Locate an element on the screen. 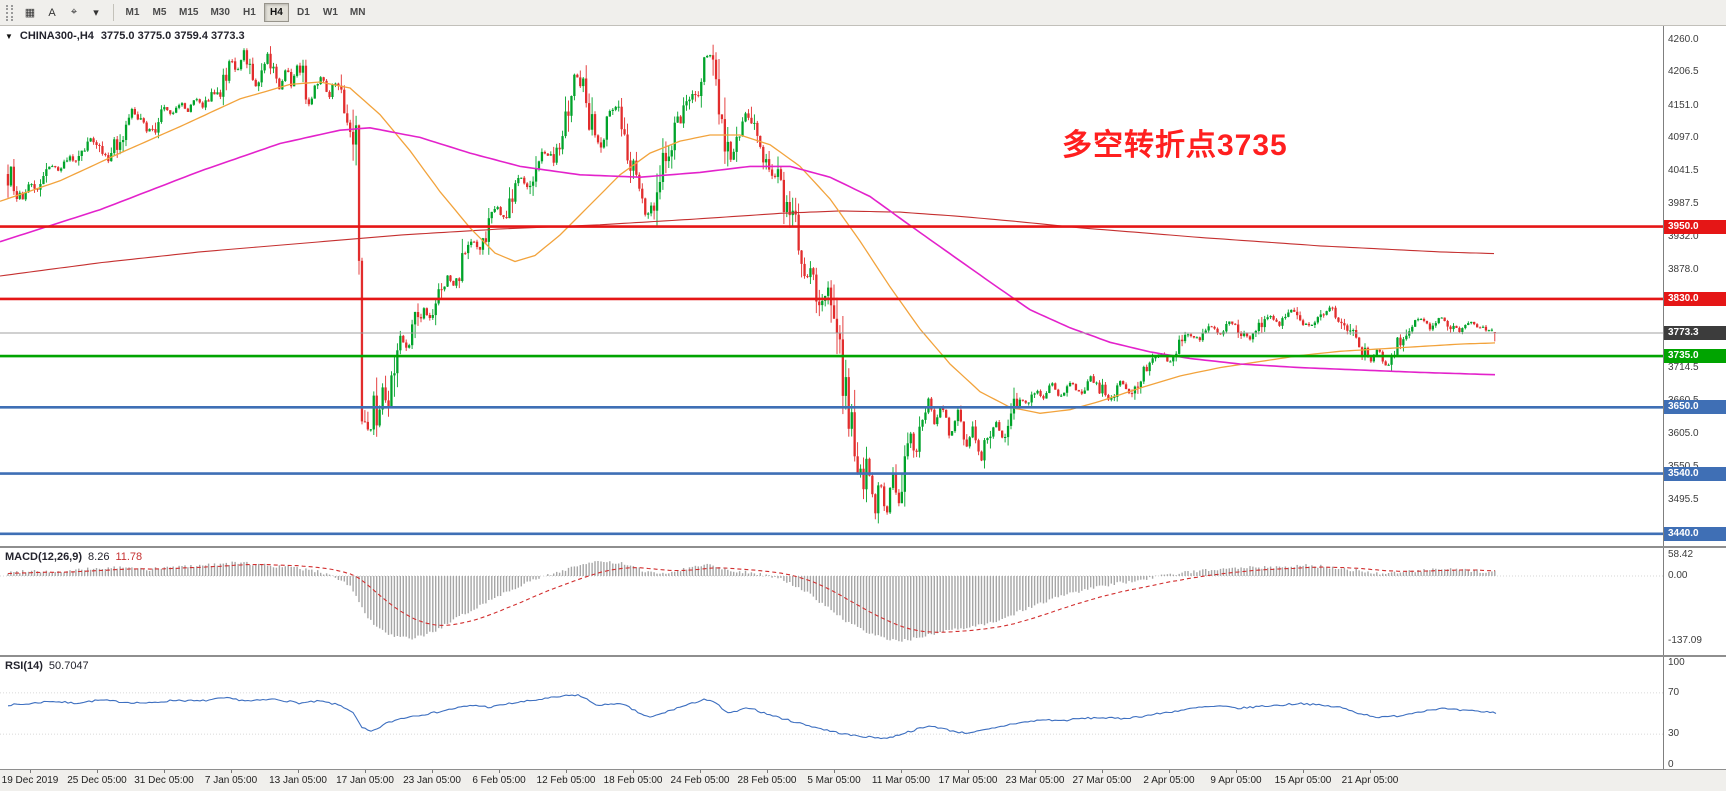 This screenshot has width=1726, height=791. time-label: 6 Feb 05:00 is located at coordinates (499, 780).